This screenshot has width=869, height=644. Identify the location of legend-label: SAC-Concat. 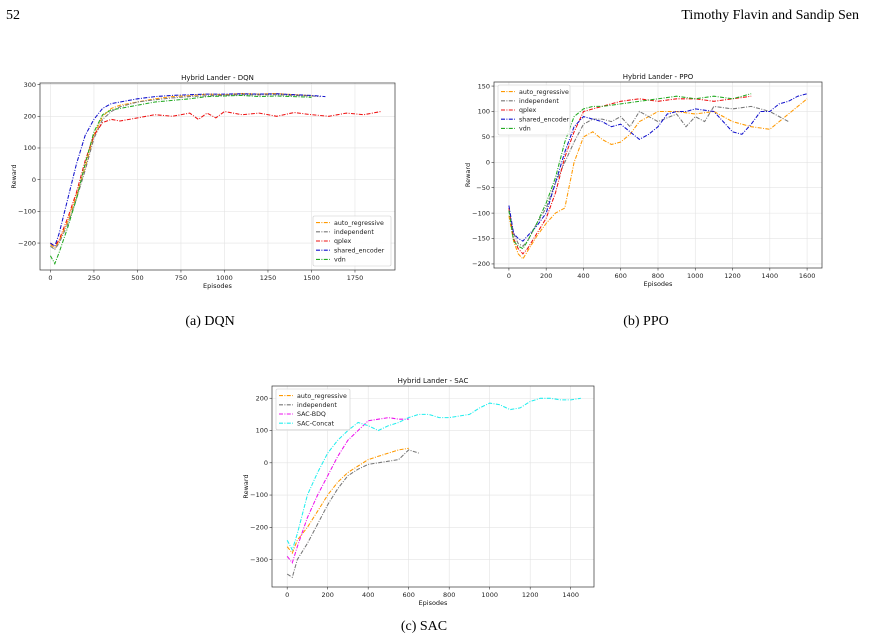
(316, 423).